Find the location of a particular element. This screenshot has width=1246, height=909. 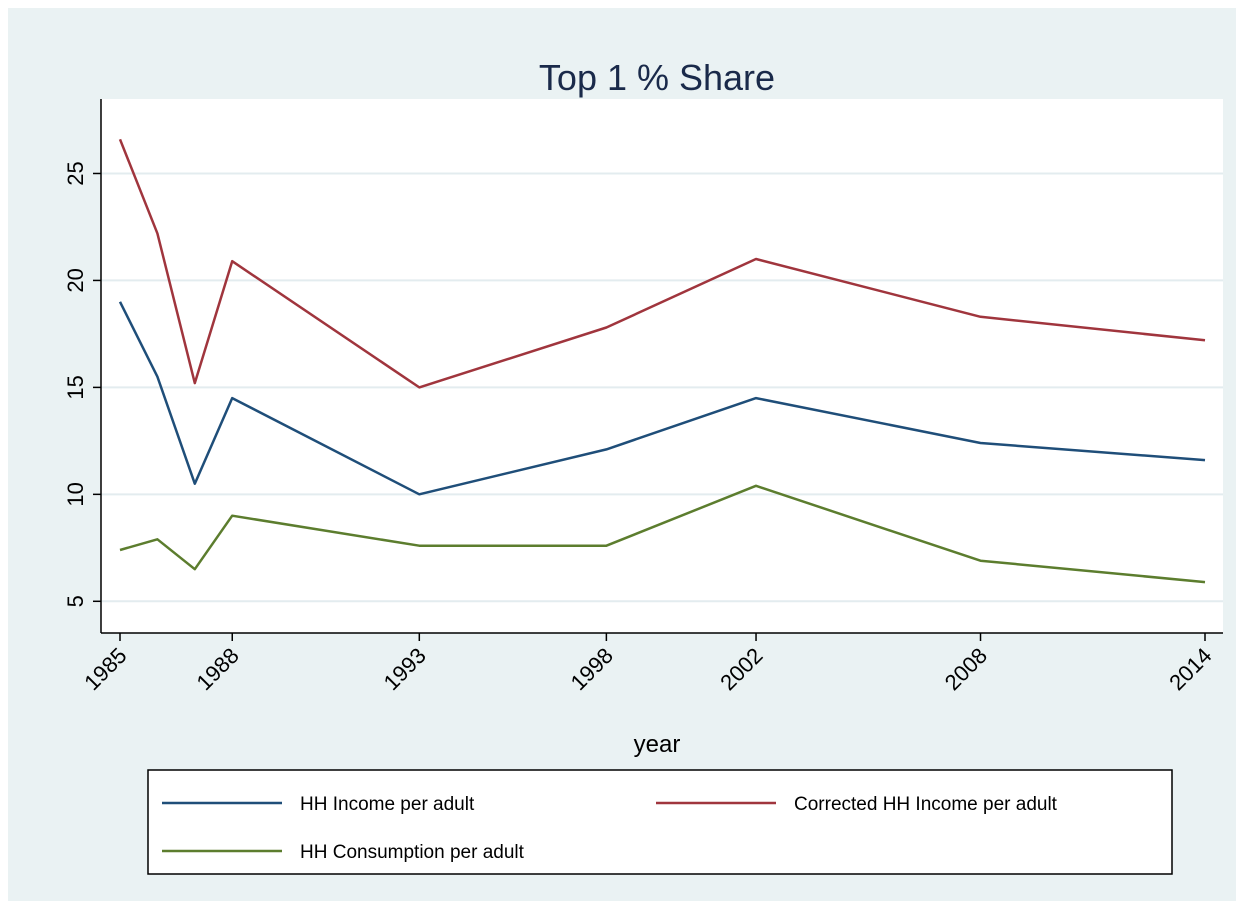

legend-label-0: HH Income per adult is located at coordinates (387, 804).